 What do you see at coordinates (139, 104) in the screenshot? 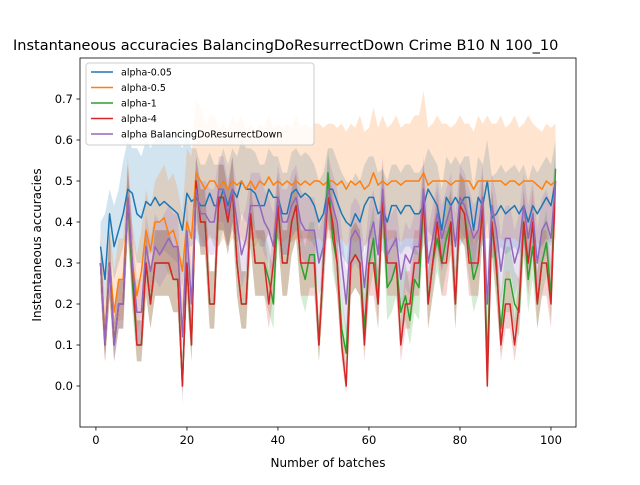
I see `legend-label-alpha-1: alpha-1` at bounding box center [139, 104].